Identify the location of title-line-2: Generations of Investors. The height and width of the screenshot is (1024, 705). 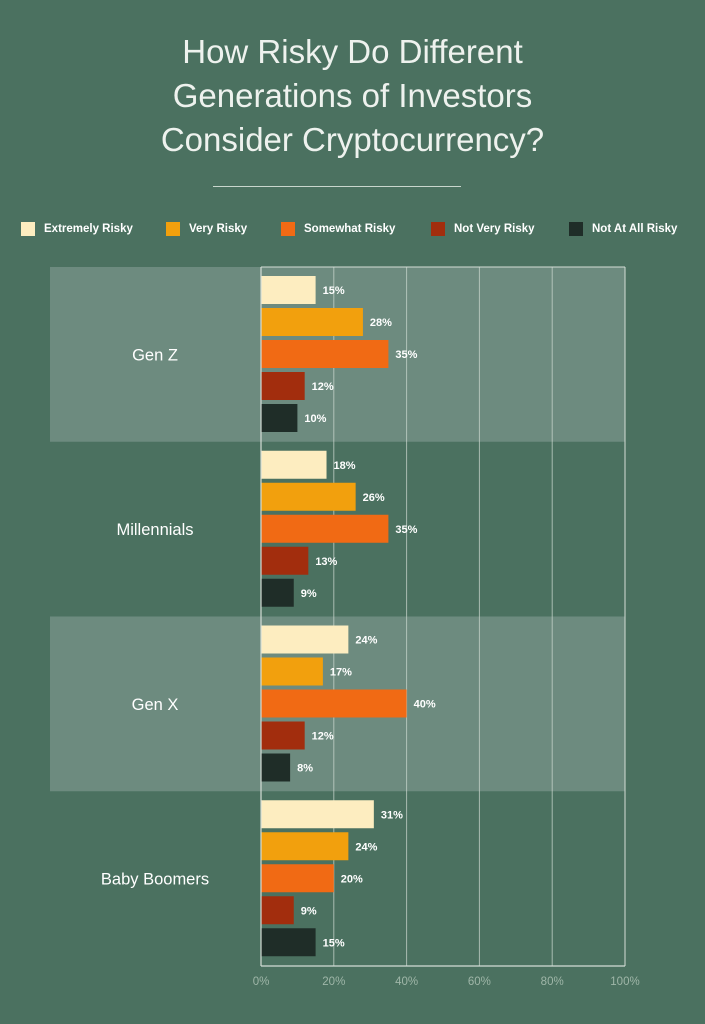
(352, 95).